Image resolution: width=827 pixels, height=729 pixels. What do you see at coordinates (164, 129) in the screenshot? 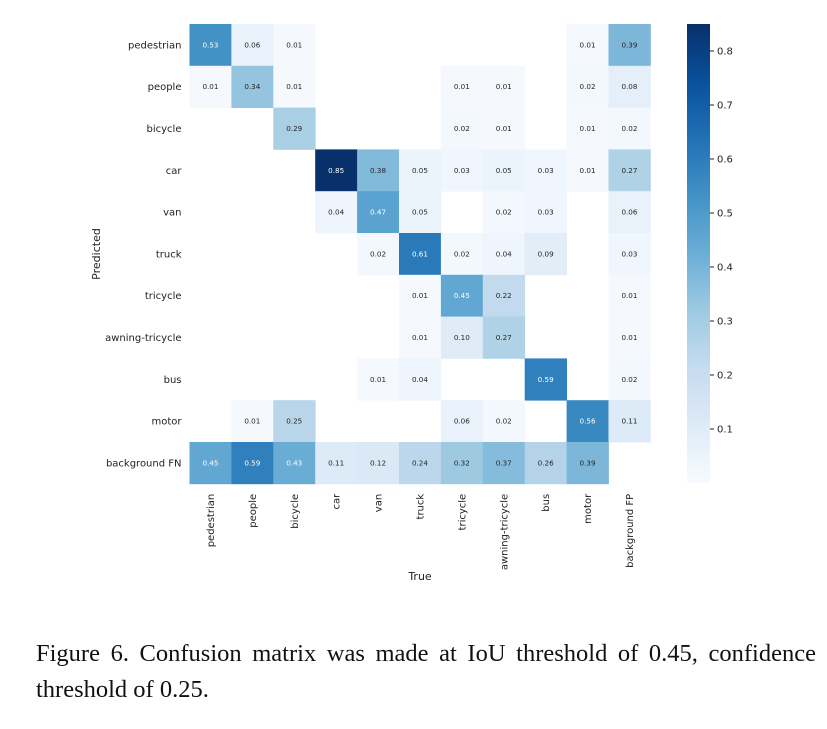
I see `y-tick-label: bicycle` at bounding box center [164, 129].